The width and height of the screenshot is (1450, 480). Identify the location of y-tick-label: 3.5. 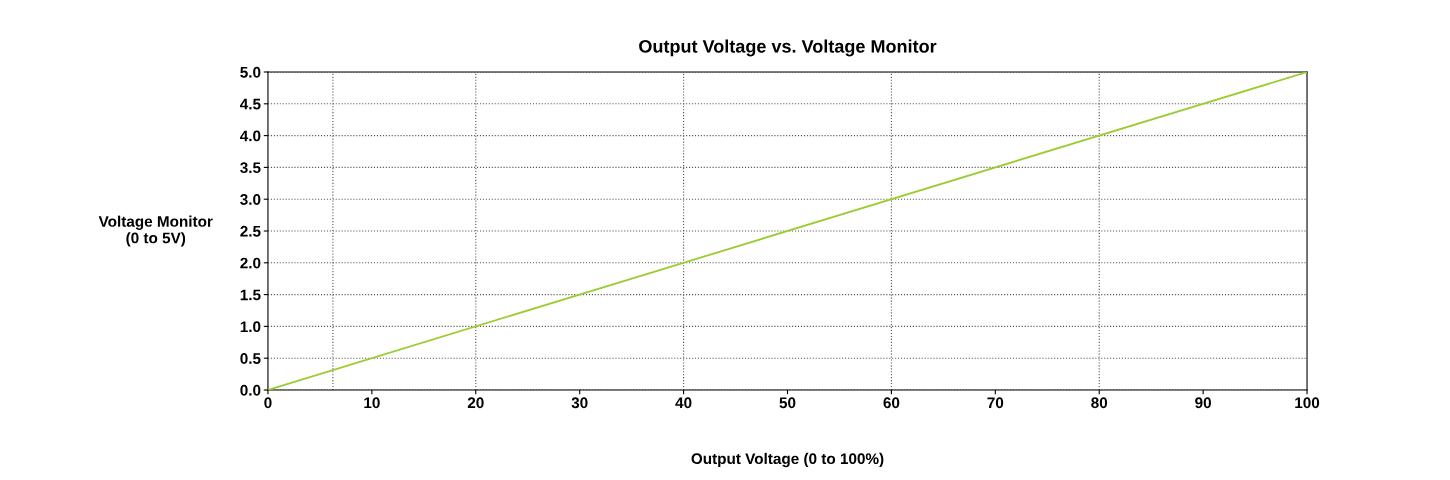
(250, 168).